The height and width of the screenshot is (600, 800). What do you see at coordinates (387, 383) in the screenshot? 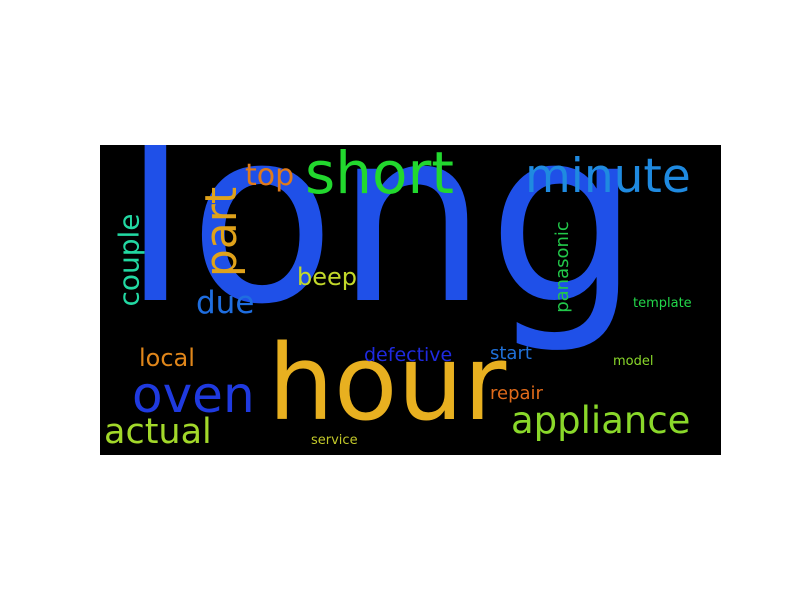
I see `word-hour: hour` at bounding box center [387, 383].